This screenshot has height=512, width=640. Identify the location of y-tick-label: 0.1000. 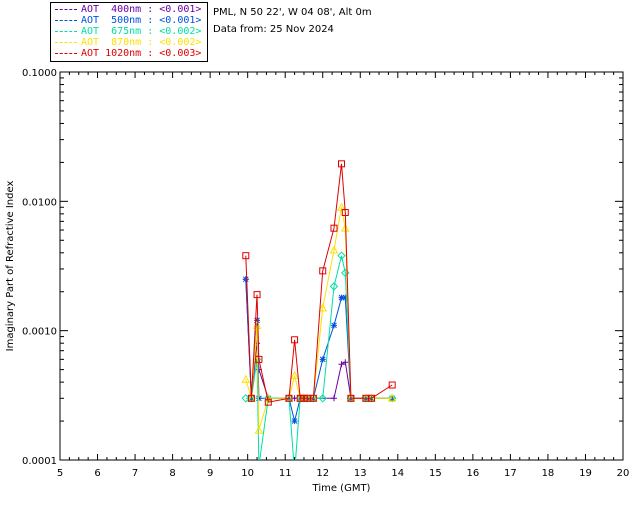
(39, 73).